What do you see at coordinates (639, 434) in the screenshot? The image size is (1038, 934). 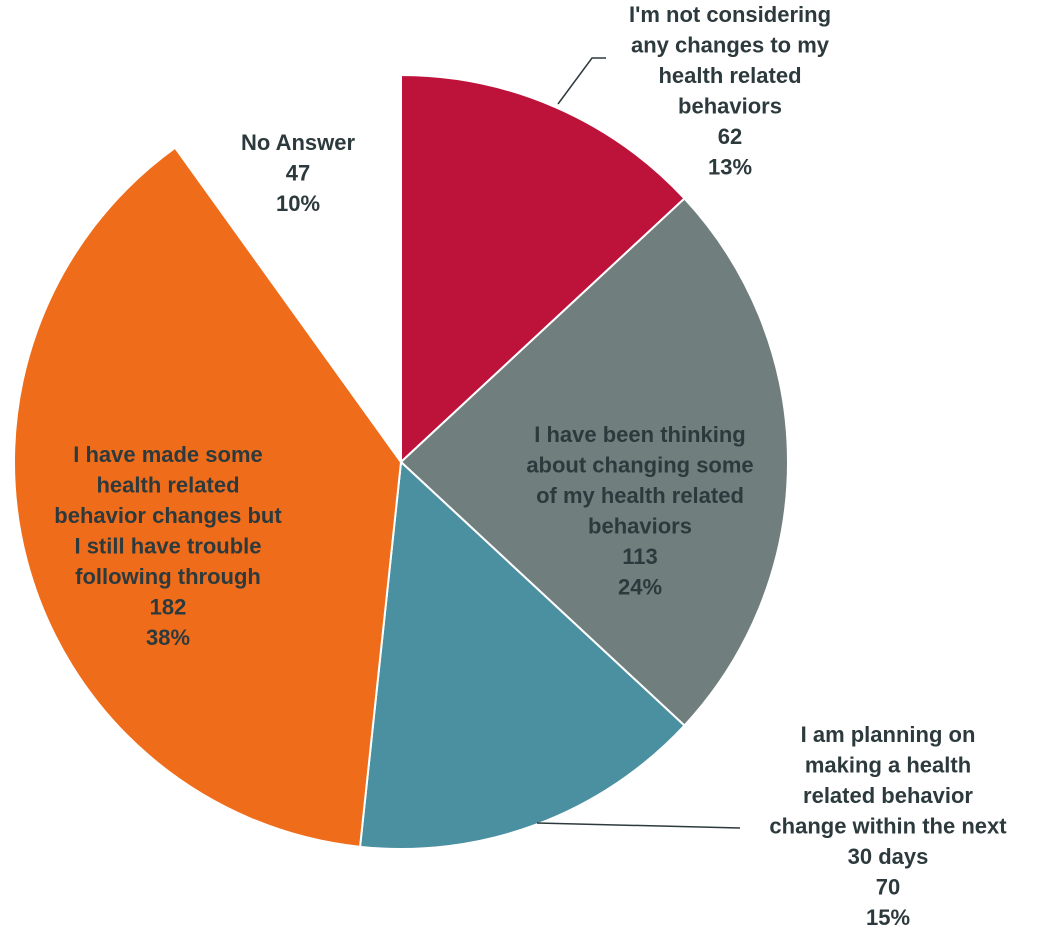 I see `slice-label-line: I have been thinking` at bounding box center [639, 434].